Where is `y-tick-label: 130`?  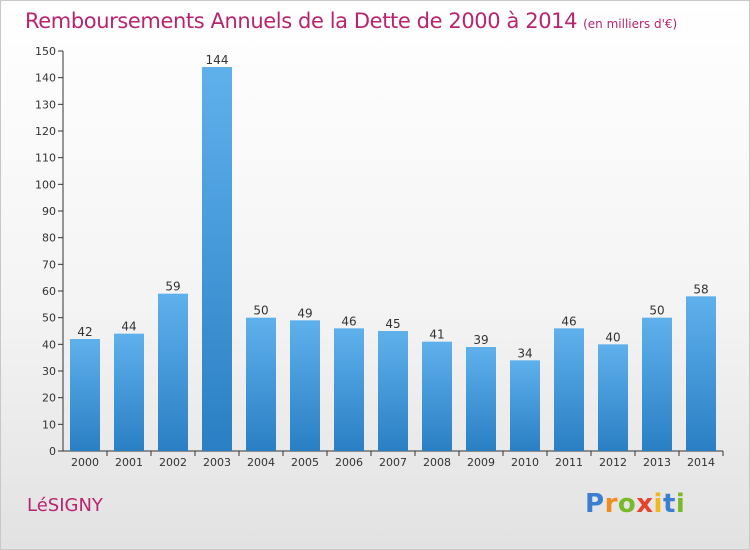 y-tick-label: 130 is located at coordinates (45, 104).